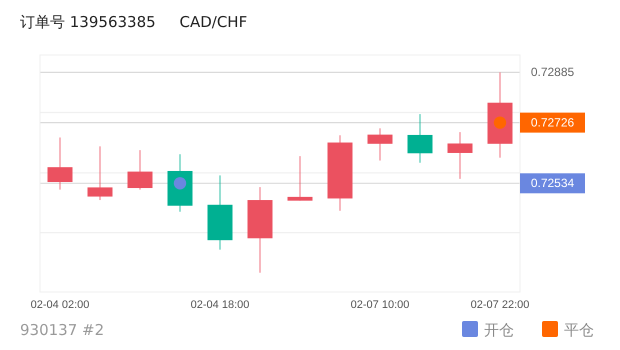  Describe the element at coordinates (60, 304) in the screenshot. I see `x-tick-label: 02-04 02:00` at that location.